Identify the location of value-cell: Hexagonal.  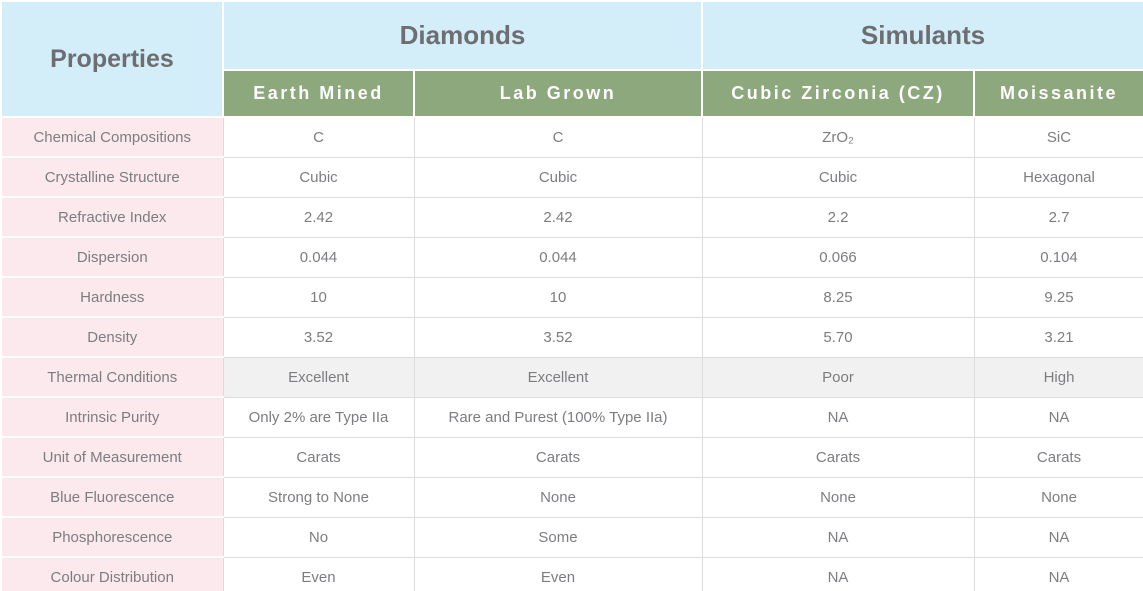
(1058, 177).